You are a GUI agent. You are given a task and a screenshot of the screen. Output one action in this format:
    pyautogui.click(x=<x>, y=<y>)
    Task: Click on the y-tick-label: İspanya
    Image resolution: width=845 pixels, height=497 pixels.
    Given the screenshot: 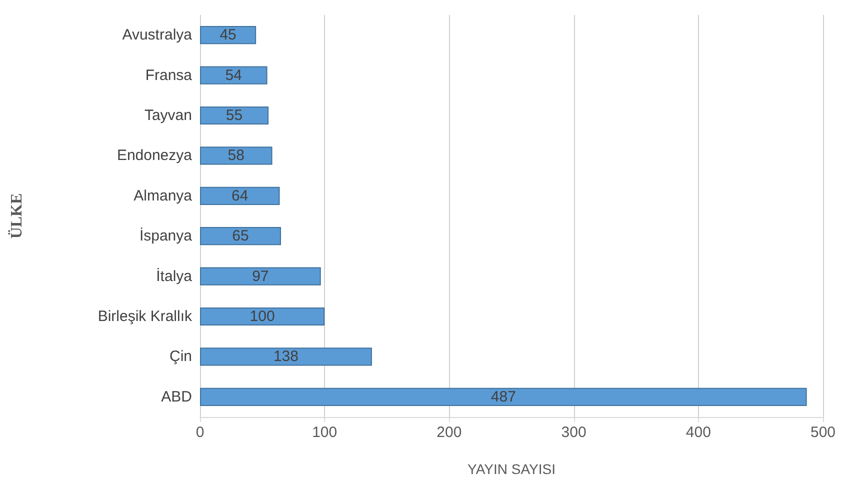 What is the action you would take?
    pyautogui.click(x=166, y=235)
    